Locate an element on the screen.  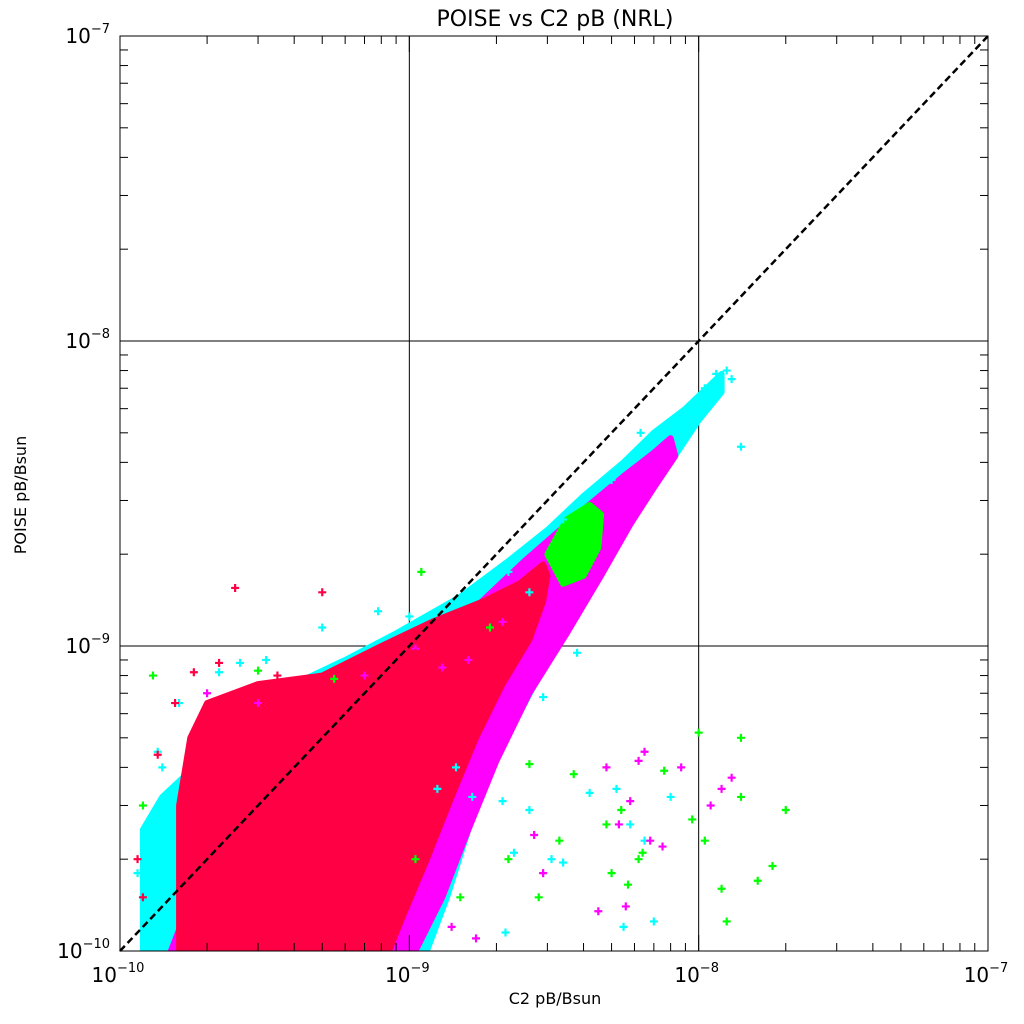
y-tick-label: 10−10 is located at coordinates (83, 950).